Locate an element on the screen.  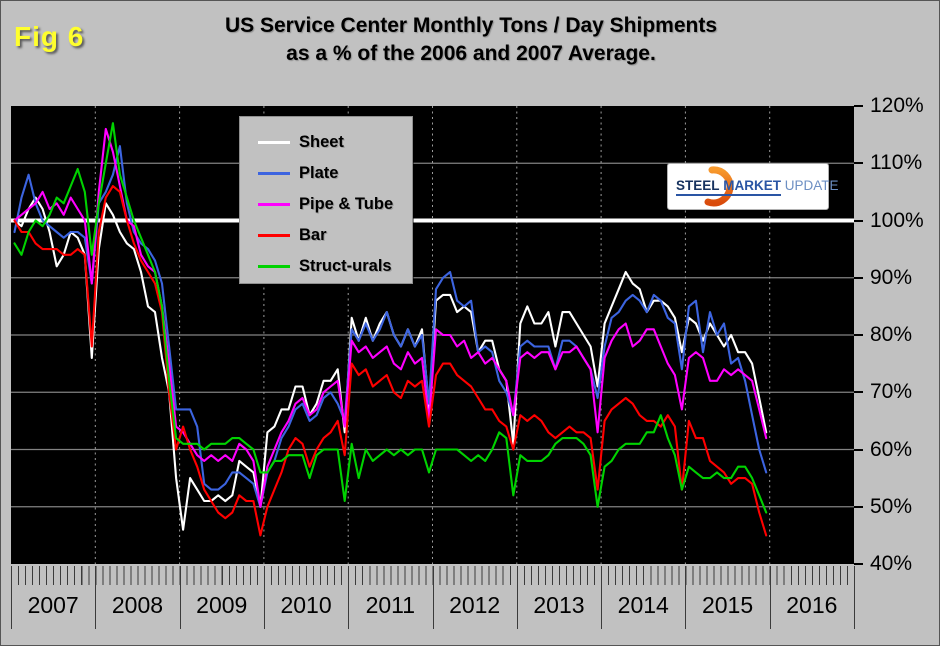
y-axis-label-110: 110% is located at coordinates (896, 163).